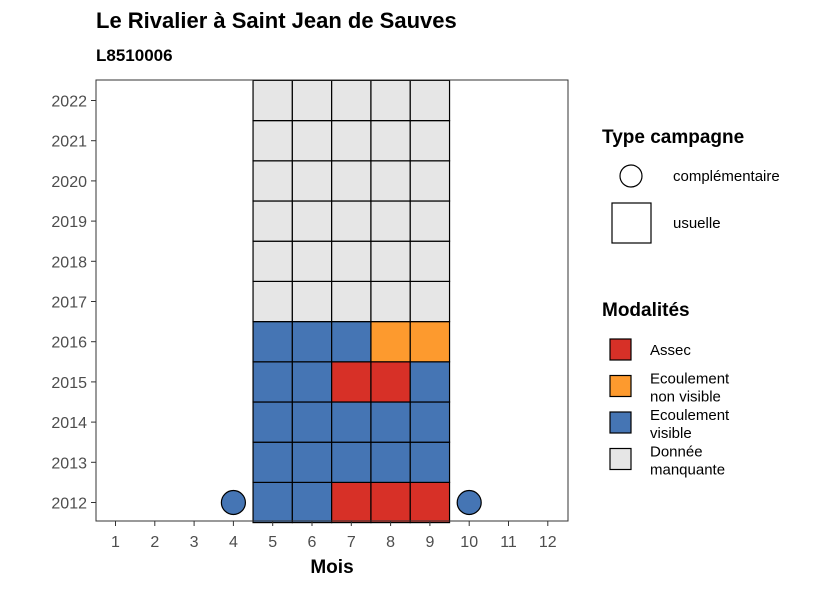 Image resolution: width=826 pixels, height=590 pixels. What do you see at coordinates (508, 542) in the screenshot?
I see `x-tick-label-11: 11` at bounding box center [508, 542].